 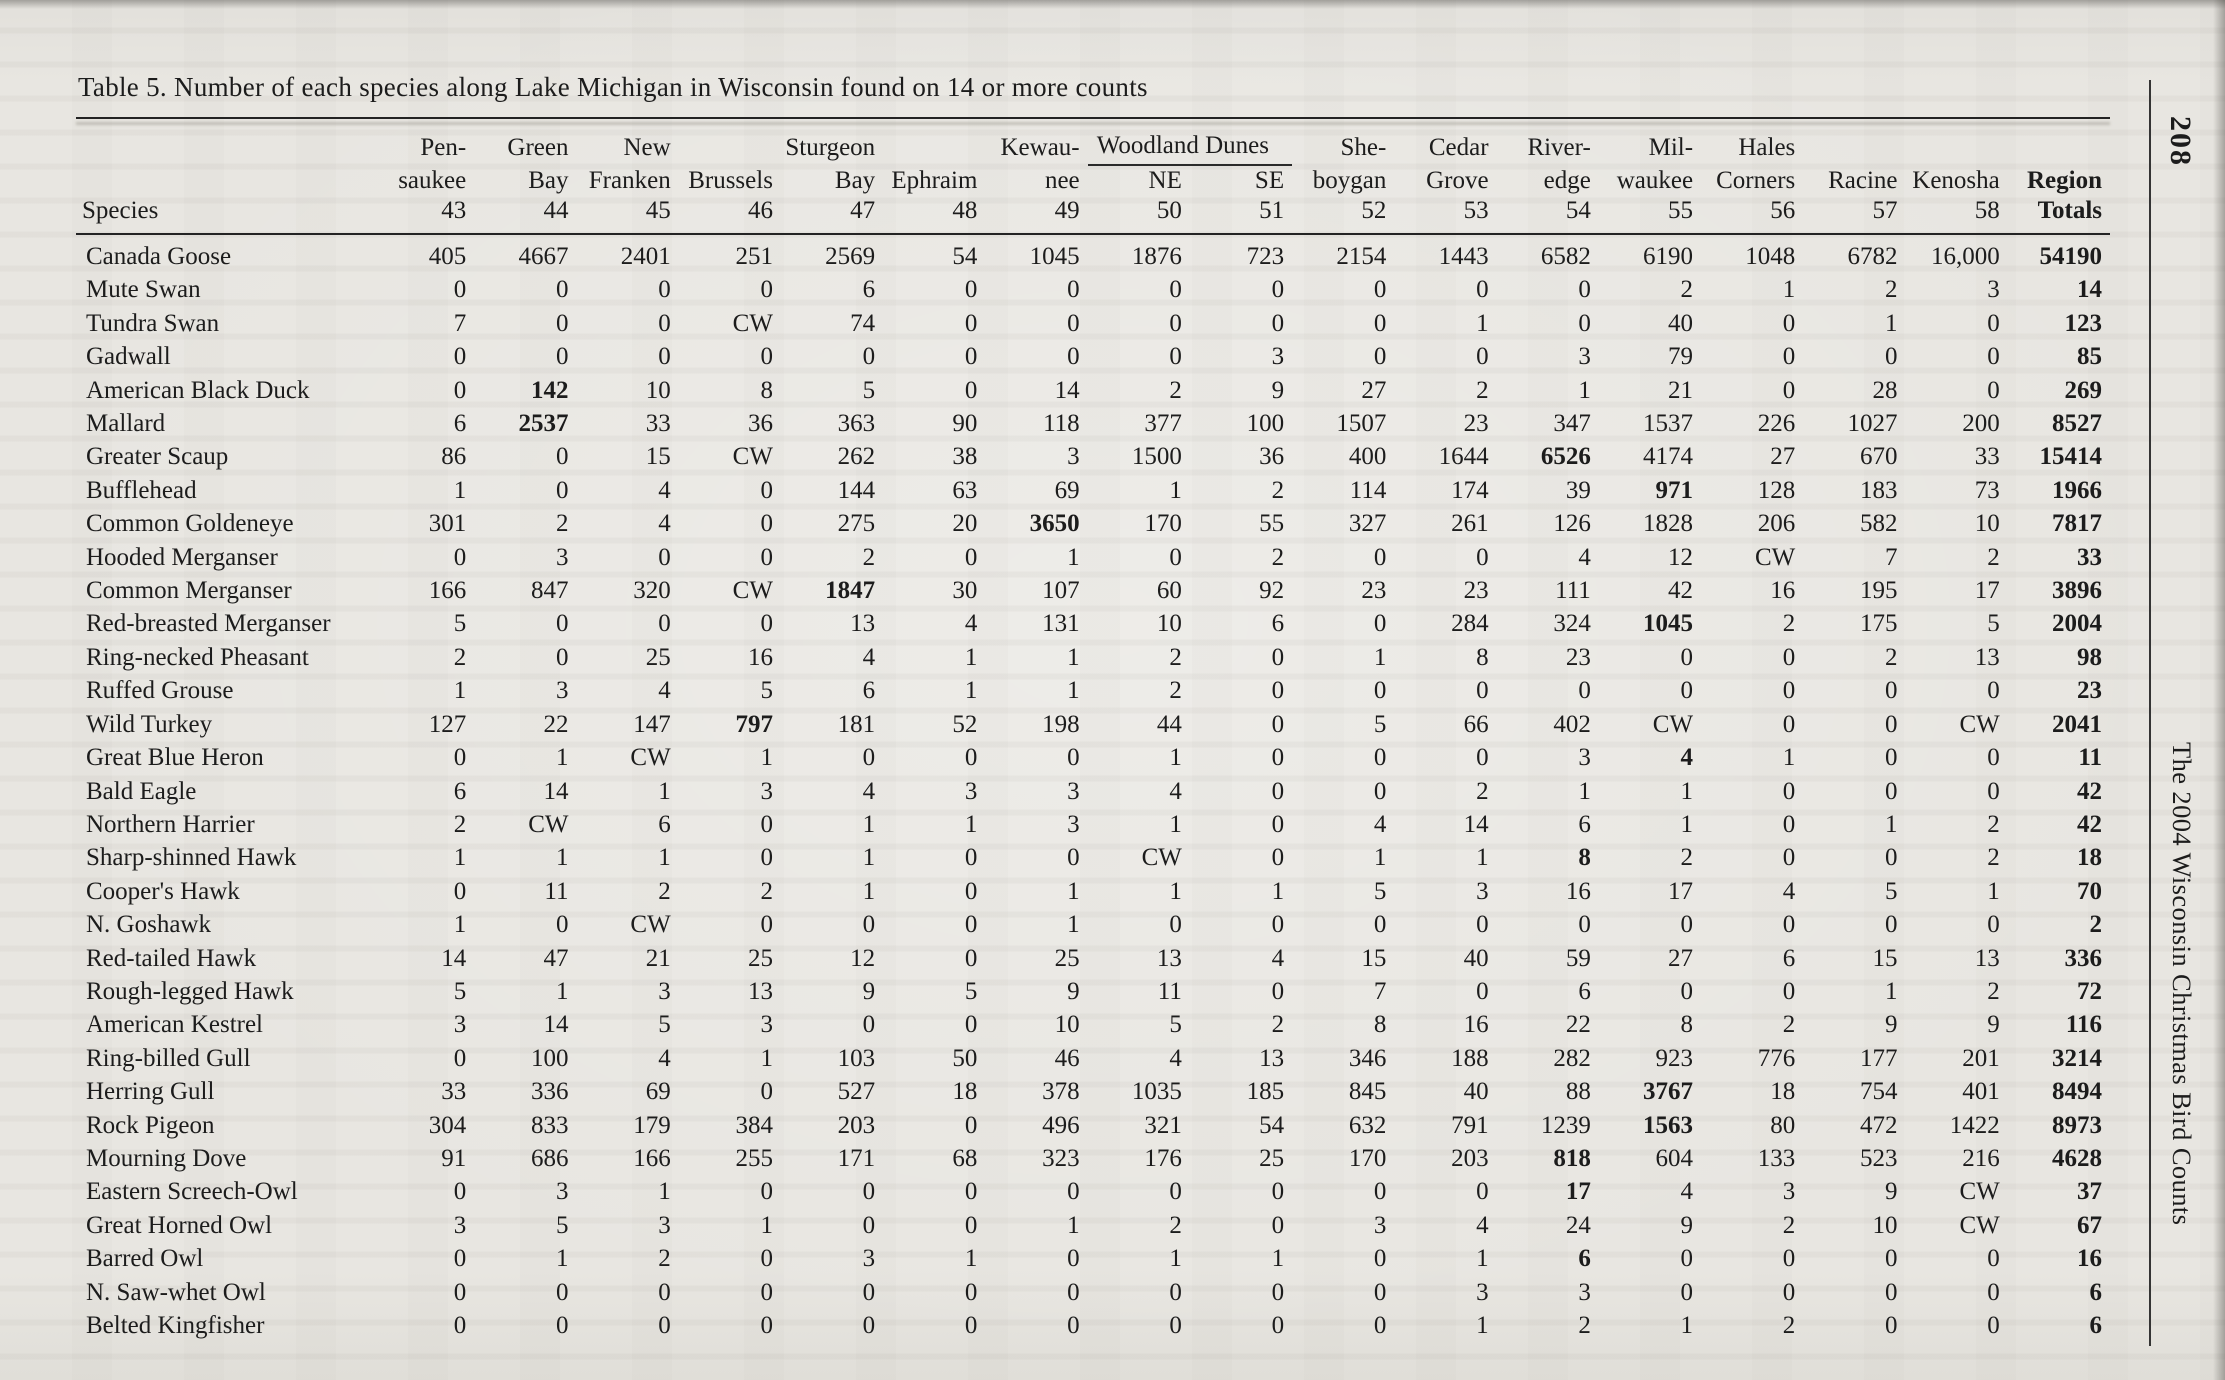 I want to click on table-row: American Kestrel 3 14 5 3 0 0 10 5 2 8 16 22 8 2 9 9 116, so click(x=1093, y=1024).